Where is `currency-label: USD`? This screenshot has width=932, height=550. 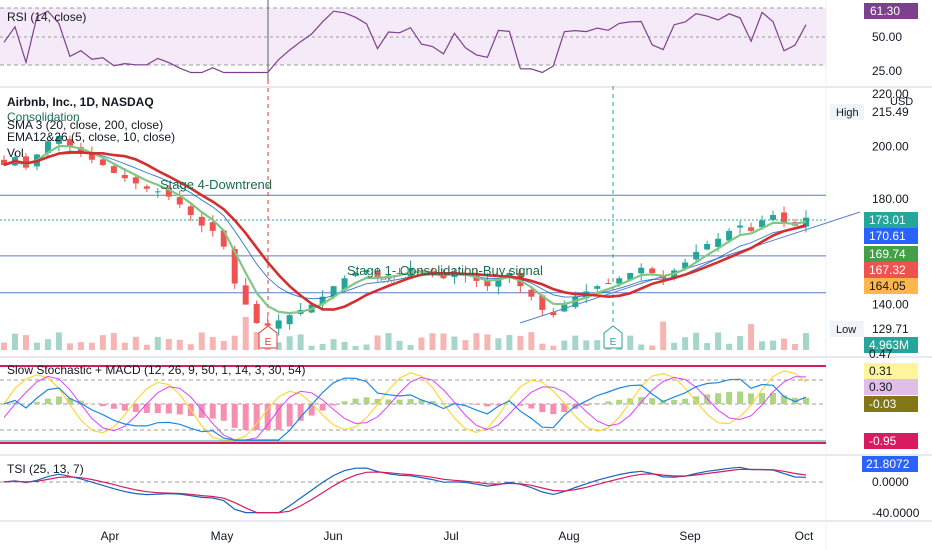
currency-label: USD is located at coordinates (901, 102).